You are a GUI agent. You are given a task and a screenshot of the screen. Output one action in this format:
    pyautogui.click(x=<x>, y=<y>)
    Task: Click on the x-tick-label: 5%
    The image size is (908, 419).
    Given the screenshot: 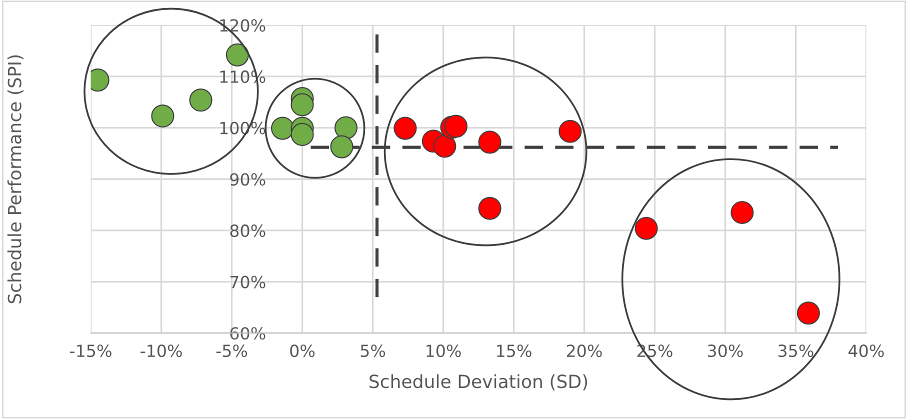 What is the action you would take?
    pyautogui.click(x=373, y=351)
    